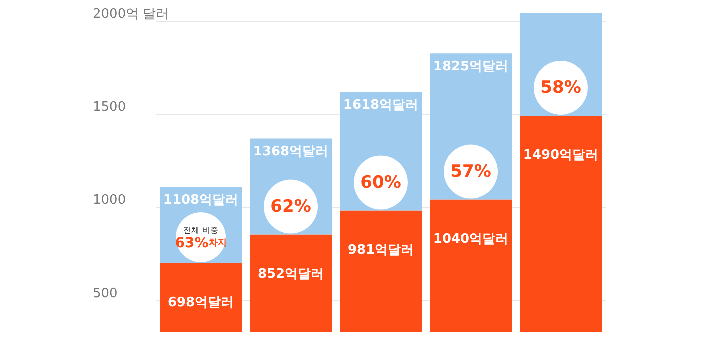 This screenshot has height=340, width=720. What do you see at coordinates (561, 155) in the screenshot?
I see `data-label: 1490억달러` at bounding box center [561, 155].